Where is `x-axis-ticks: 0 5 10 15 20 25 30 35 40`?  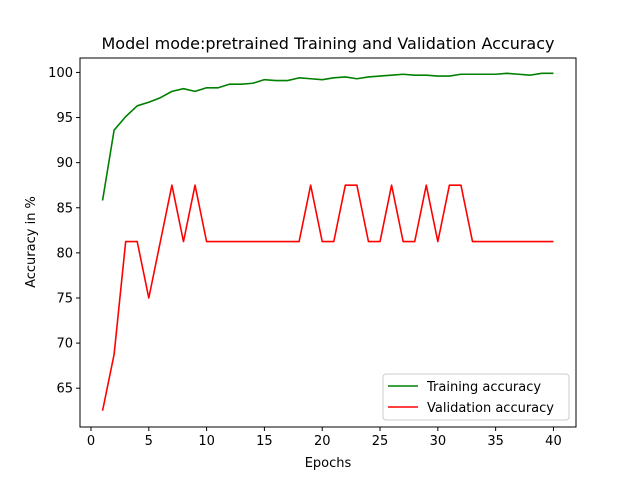 x-axis-ticks: 0 5 10 15 20 25 30 35 40 is located at coordinates (324, 438).